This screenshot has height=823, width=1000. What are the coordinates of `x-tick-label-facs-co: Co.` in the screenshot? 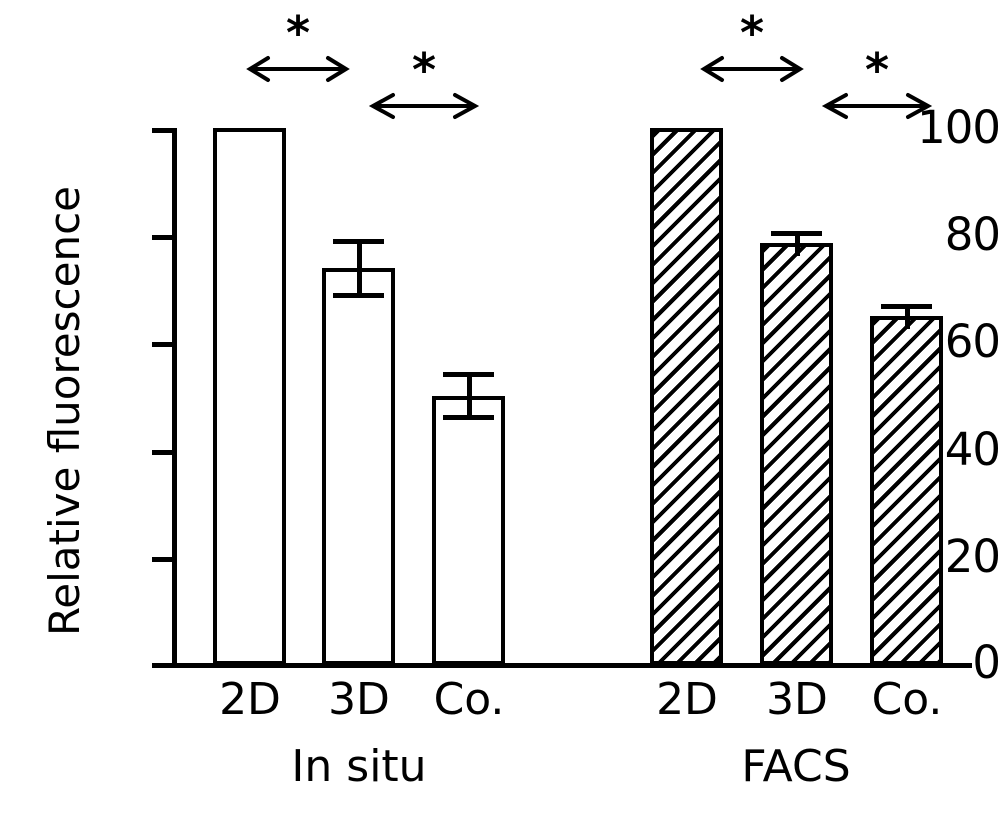 It's located at (907, 699).